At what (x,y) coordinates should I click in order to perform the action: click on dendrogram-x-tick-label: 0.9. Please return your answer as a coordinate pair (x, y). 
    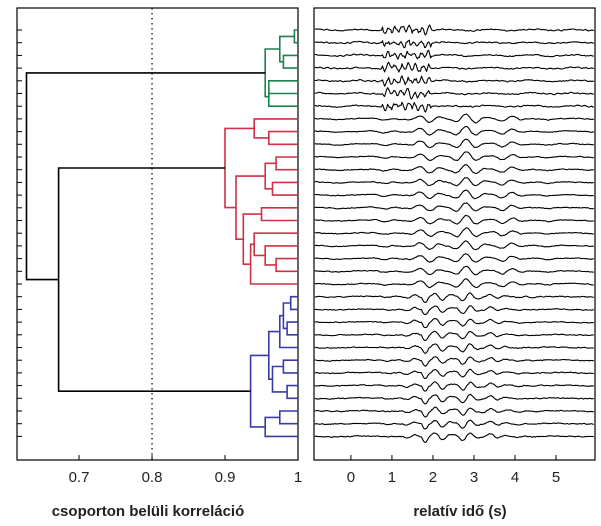
    Looking at the image, I should click on (225, 477).